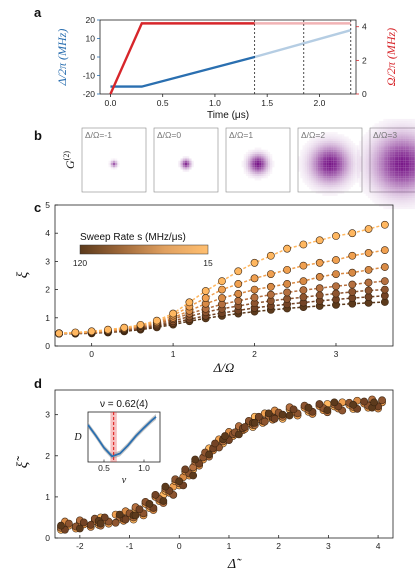 Image resolution: width=415 pixels, height=578 pixels. Describe the element at coordinates (364, 94) in the screenshot. I see `a-ytick-right-label: 0` at that location.